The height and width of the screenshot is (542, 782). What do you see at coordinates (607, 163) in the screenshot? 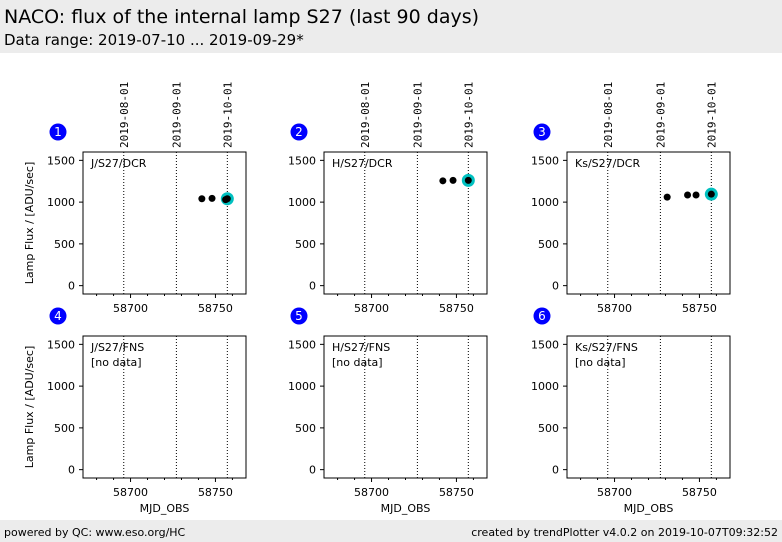
I see `panel-label: Ks/S27/DCR` at bounding box center [607, 163].